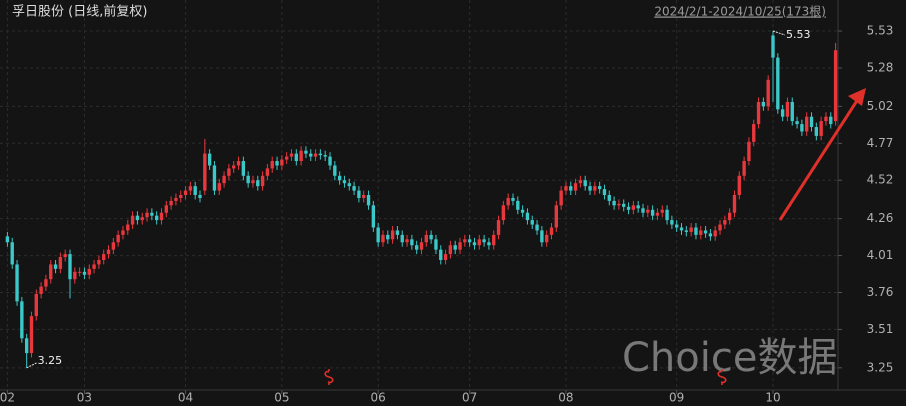 This screenshot has height=406, width=906. Describe the element at coordinates (185, 398) in the screenshot. I see `x-tick-label: 04` at that location.